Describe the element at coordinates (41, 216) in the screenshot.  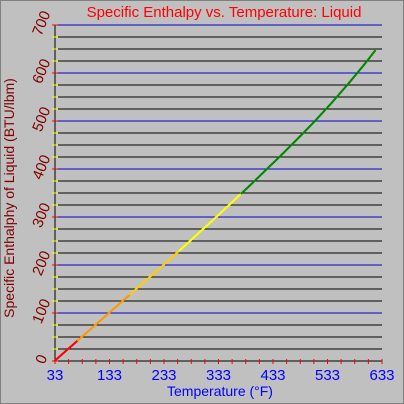
I see `y-tick-label: 300` at that location.